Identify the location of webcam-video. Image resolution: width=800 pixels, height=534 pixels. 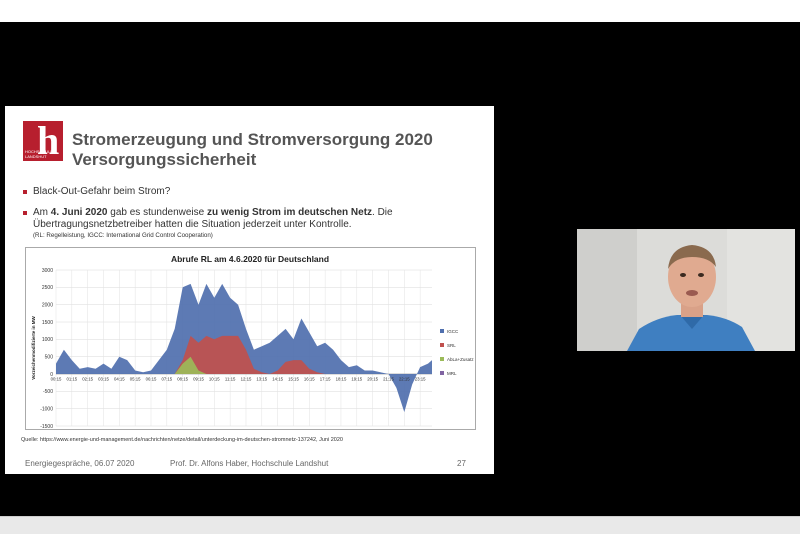
(686, 290).